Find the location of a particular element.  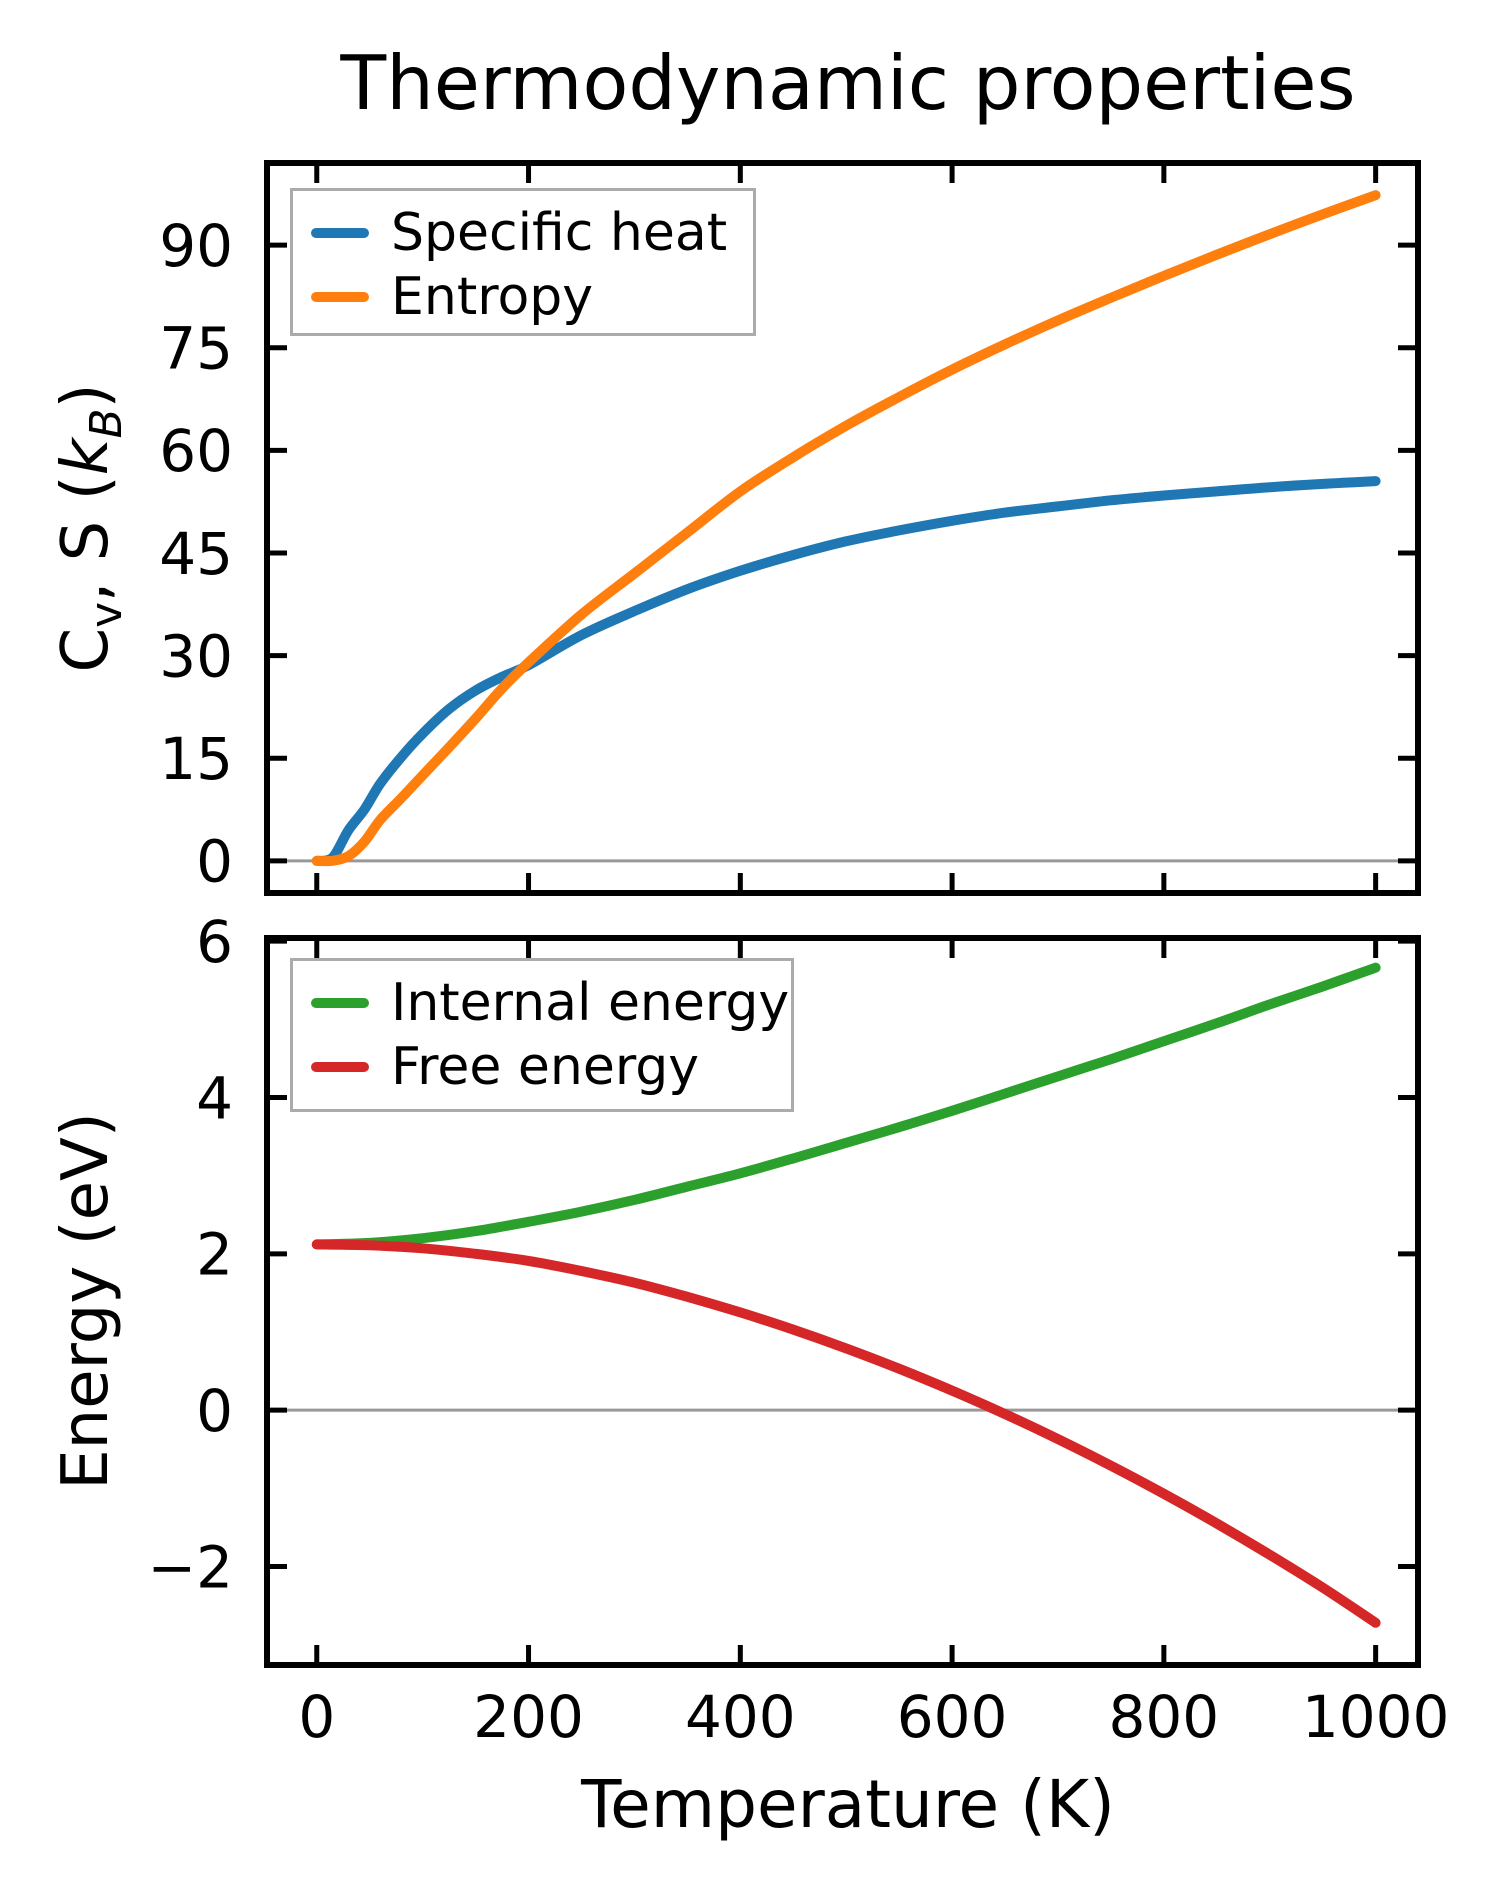

entropy-line-swatch is located at coordinates (340, 297).